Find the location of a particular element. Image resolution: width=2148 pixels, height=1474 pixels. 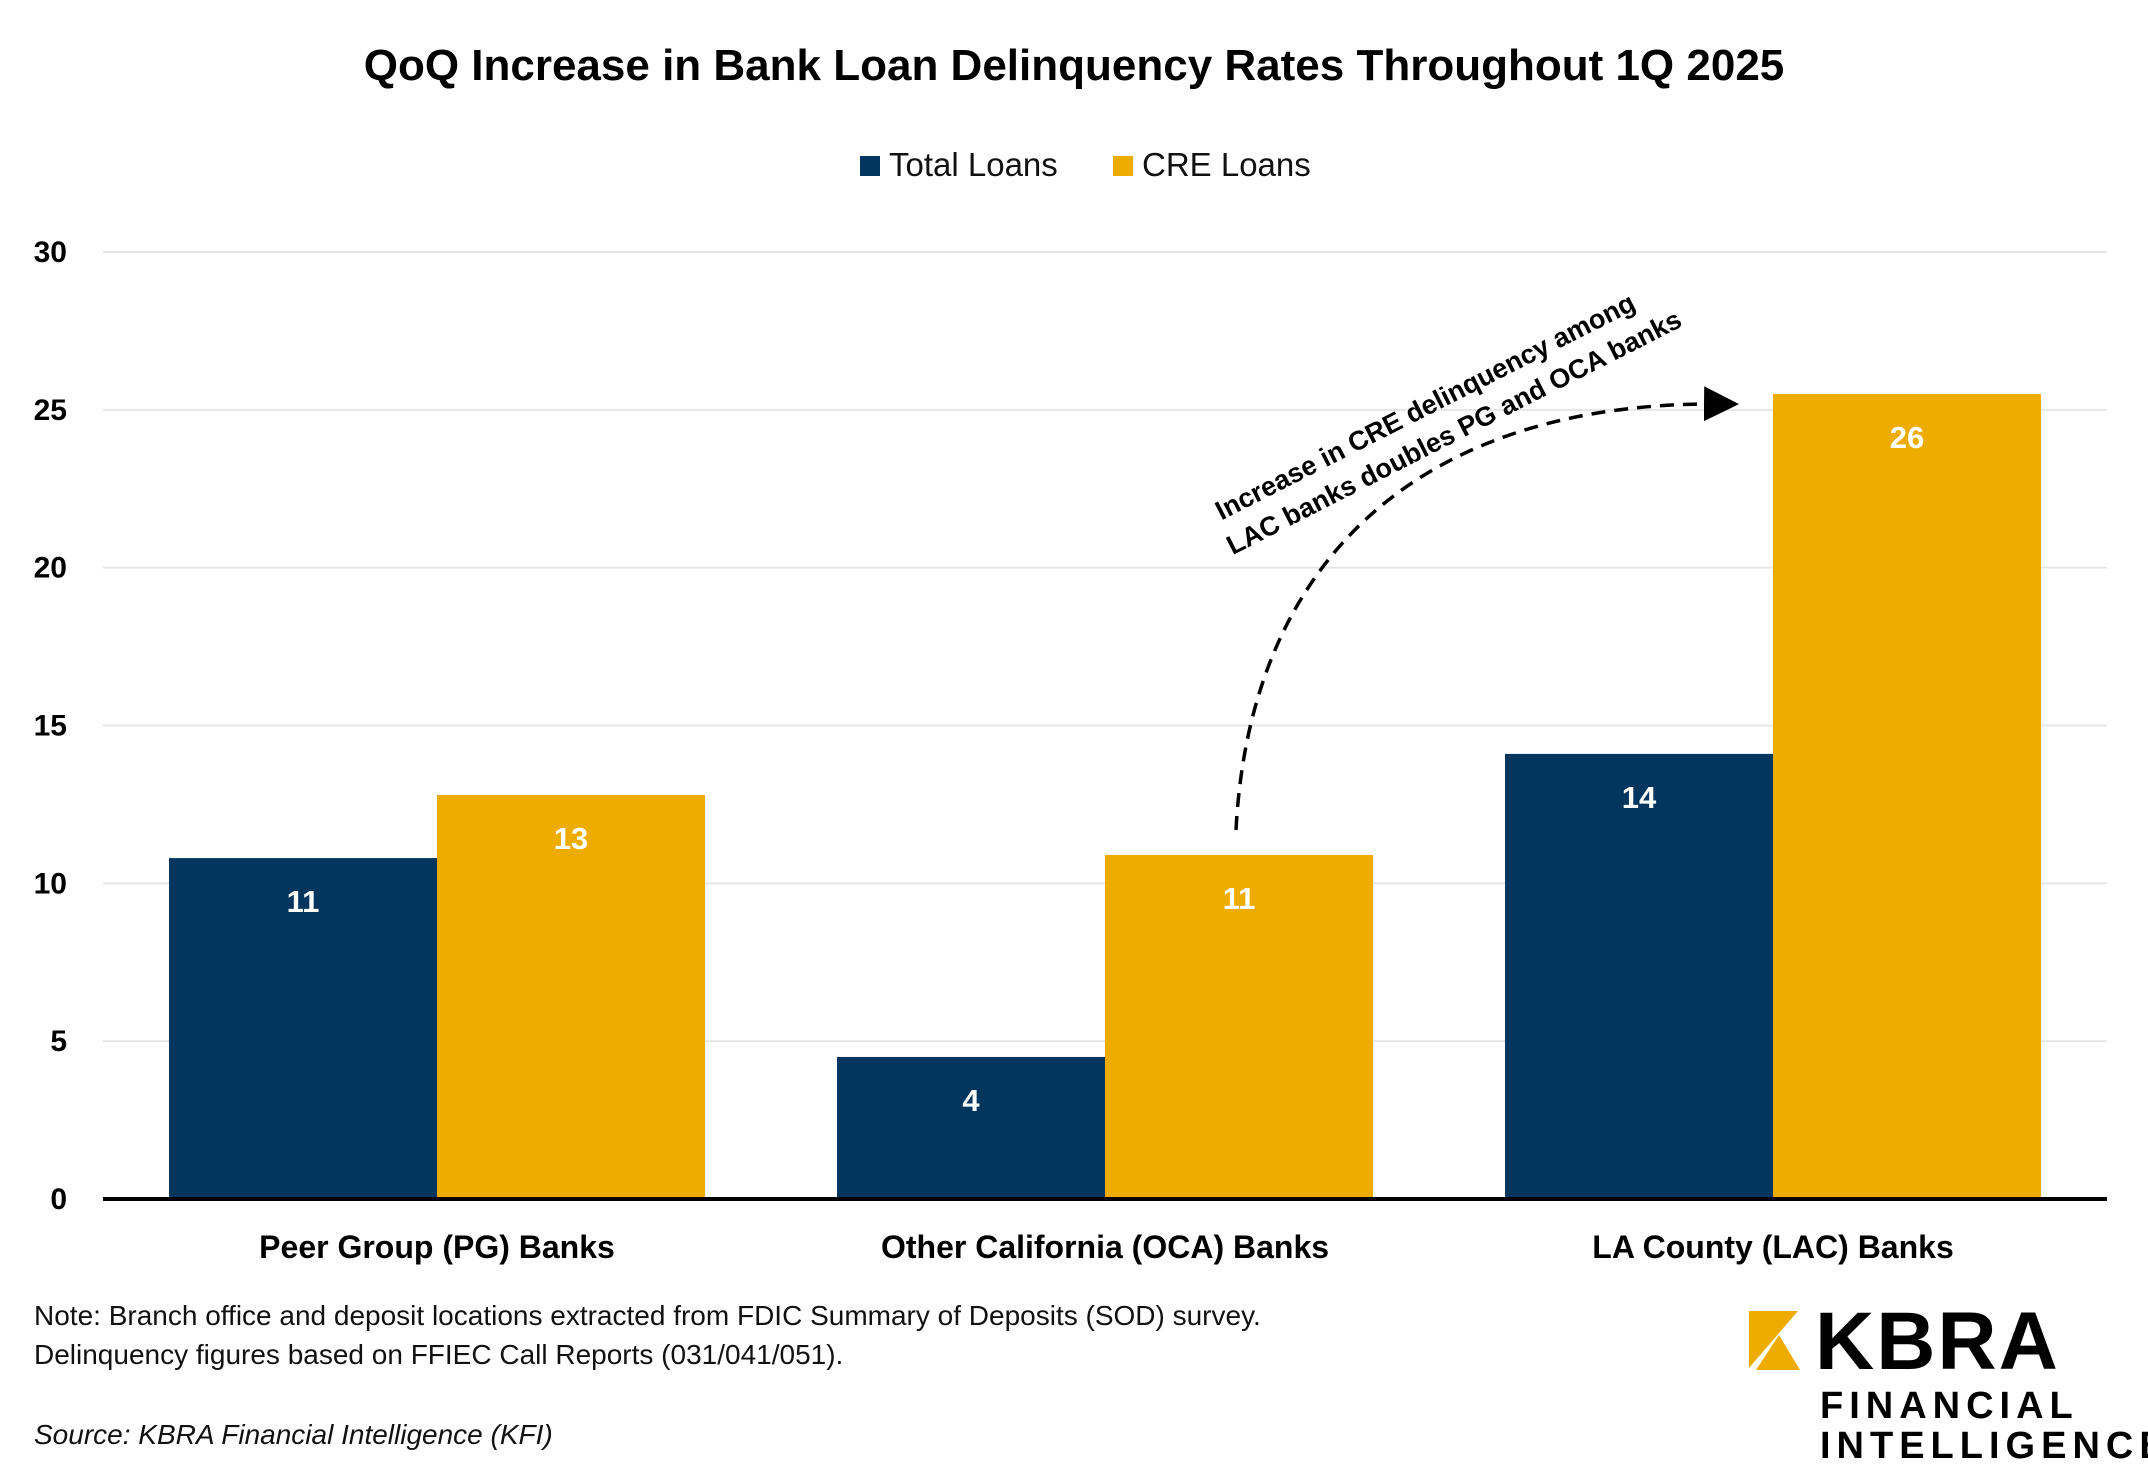

legend-label-total-loans: Total Loans is located at coordinates (973, 164).